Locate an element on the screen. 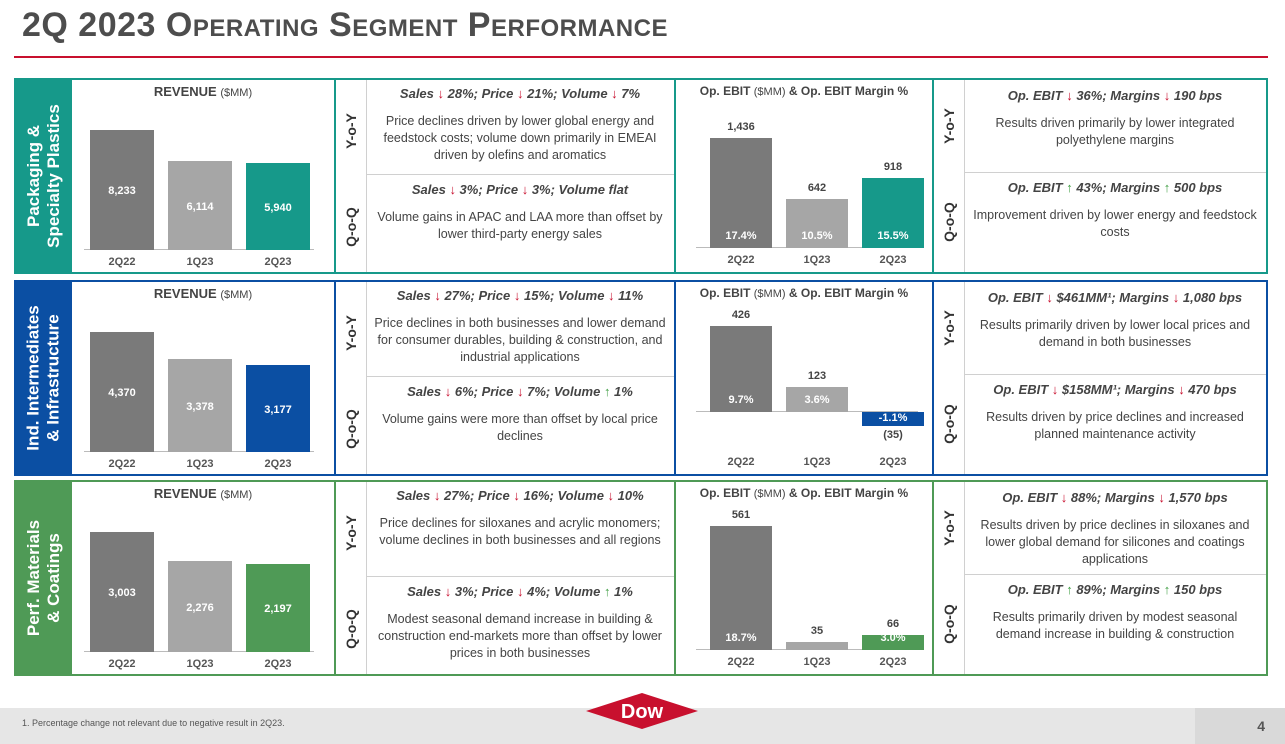  ebit-bar-value: 1,436 is located at coordinates (741, 127).